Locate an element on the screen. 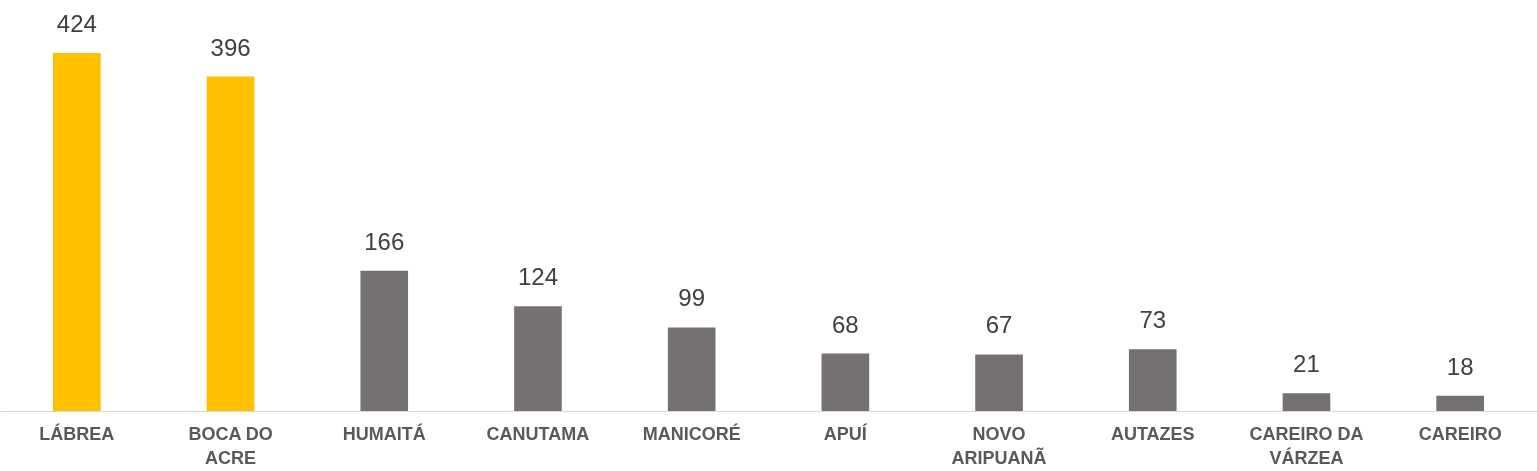  x-tick-label: CANUTAMA is located at coordinates (538, 433).